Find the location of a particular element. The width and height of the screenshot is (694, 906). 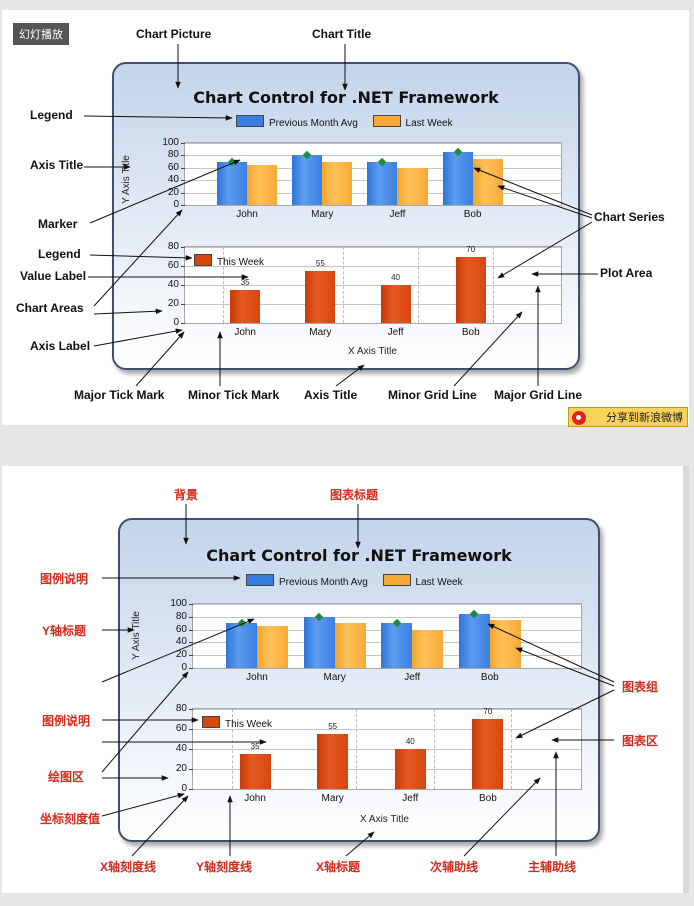

data-label: 40 is located at coordinates (410, 741).